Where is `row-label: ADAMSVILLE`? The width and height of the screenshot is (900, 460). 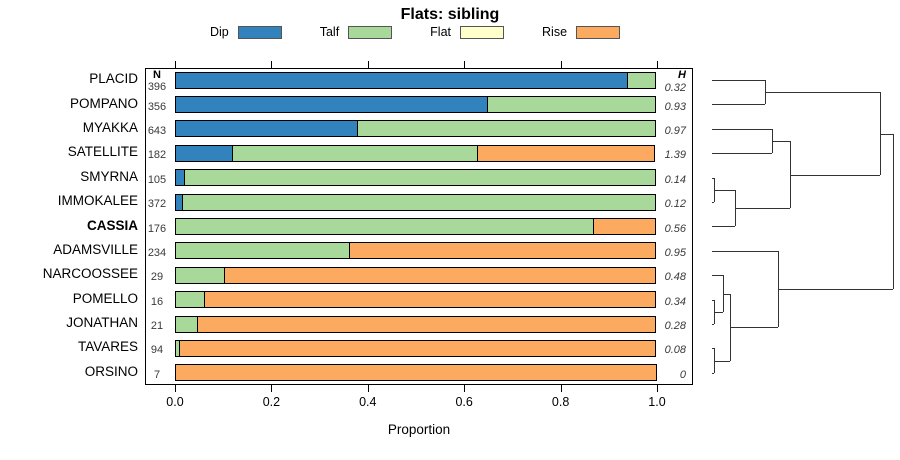
row-label: ADAMSVILLE is located at coordinates (95, 249).